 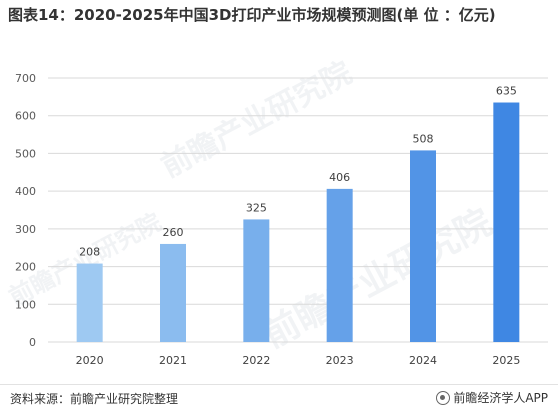 What do you see at coordinates (279, 398) in the screenshot?
I see `footer: 资料来源：前瞻产业研究院整理 前瞻经济学人APP` at bounding box center [279, 398].